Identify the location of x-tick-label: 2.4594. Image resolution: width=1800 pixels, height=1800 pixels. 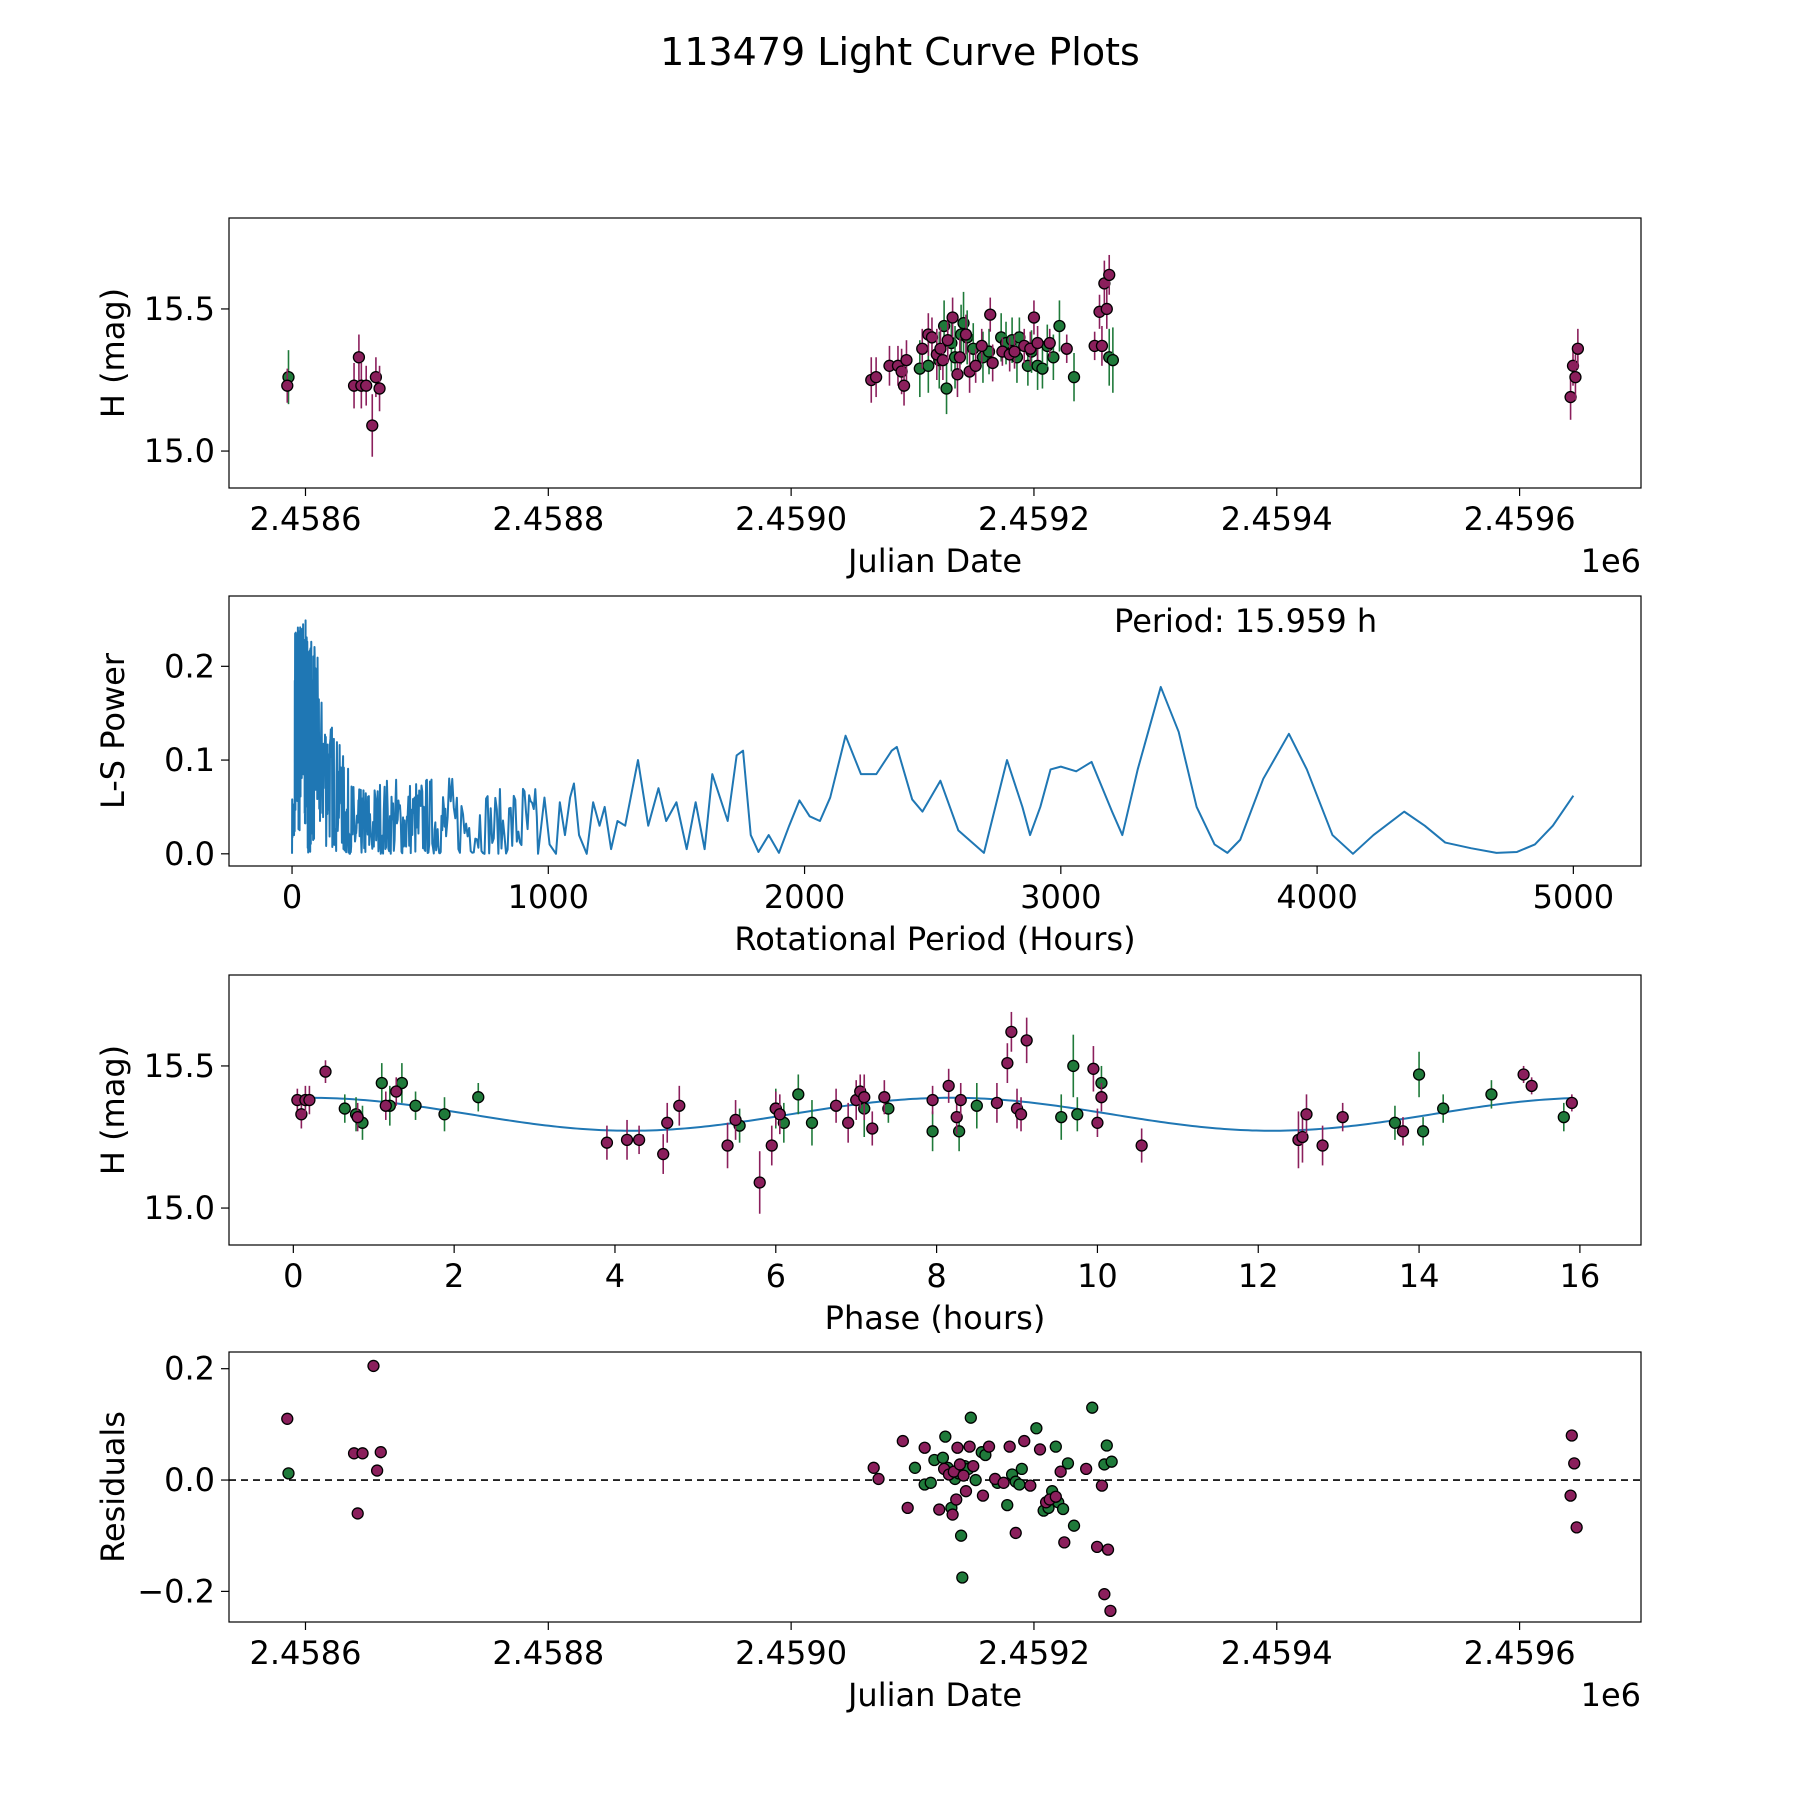
(1277, 519).